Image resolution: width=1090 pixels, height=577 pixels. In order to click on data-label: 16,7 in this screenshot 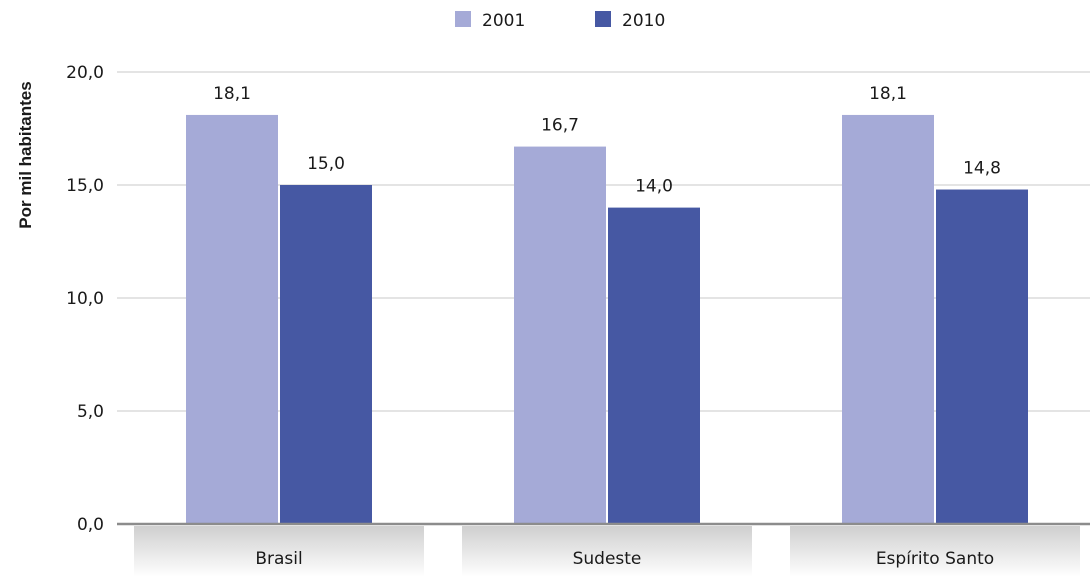, I will do `click(560, 126)`.